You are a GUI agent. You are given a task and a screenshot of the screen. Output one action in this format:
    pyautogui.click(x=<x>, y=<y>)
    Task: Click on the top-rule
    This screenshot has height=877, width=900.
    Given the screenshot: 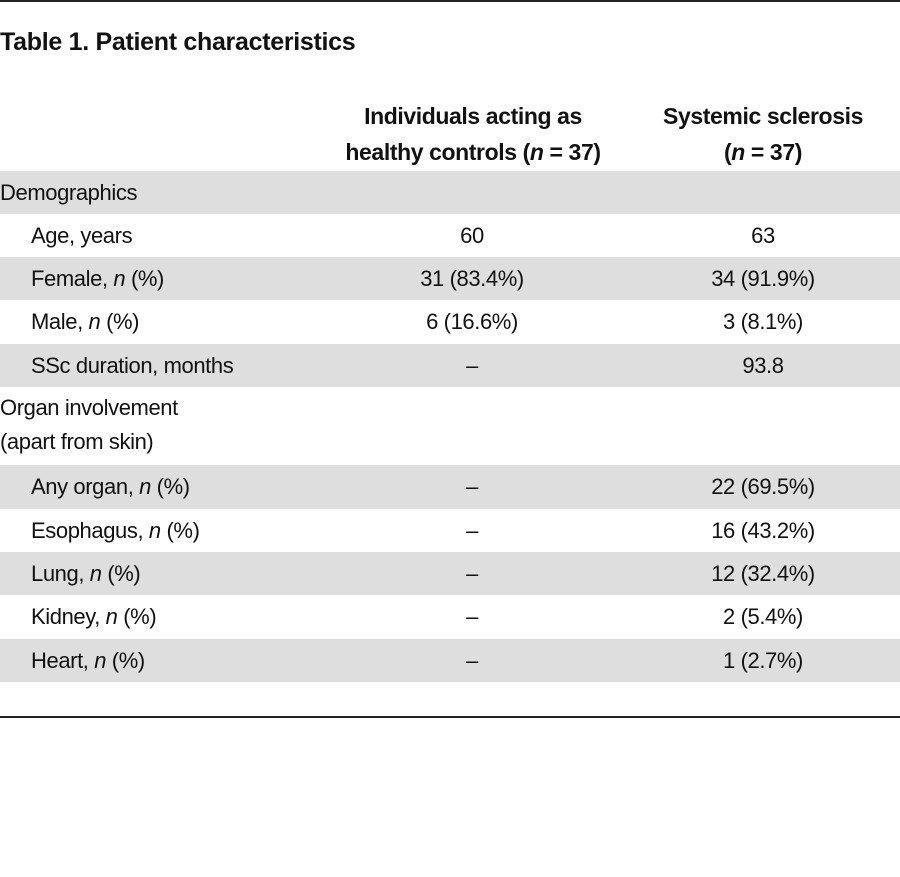 What is the action you would take?
    pyautogui.click(x=450, y=1)
    